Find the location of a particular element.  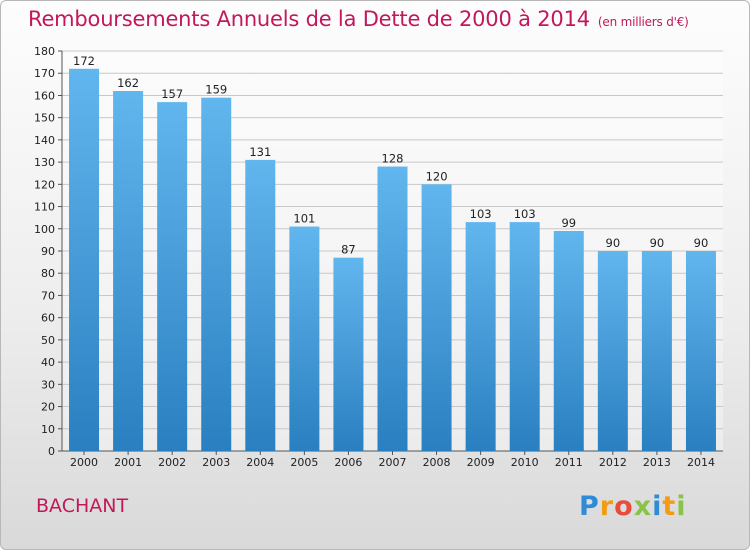

bar-value-label: 172 is located at coordinates (84, 61).